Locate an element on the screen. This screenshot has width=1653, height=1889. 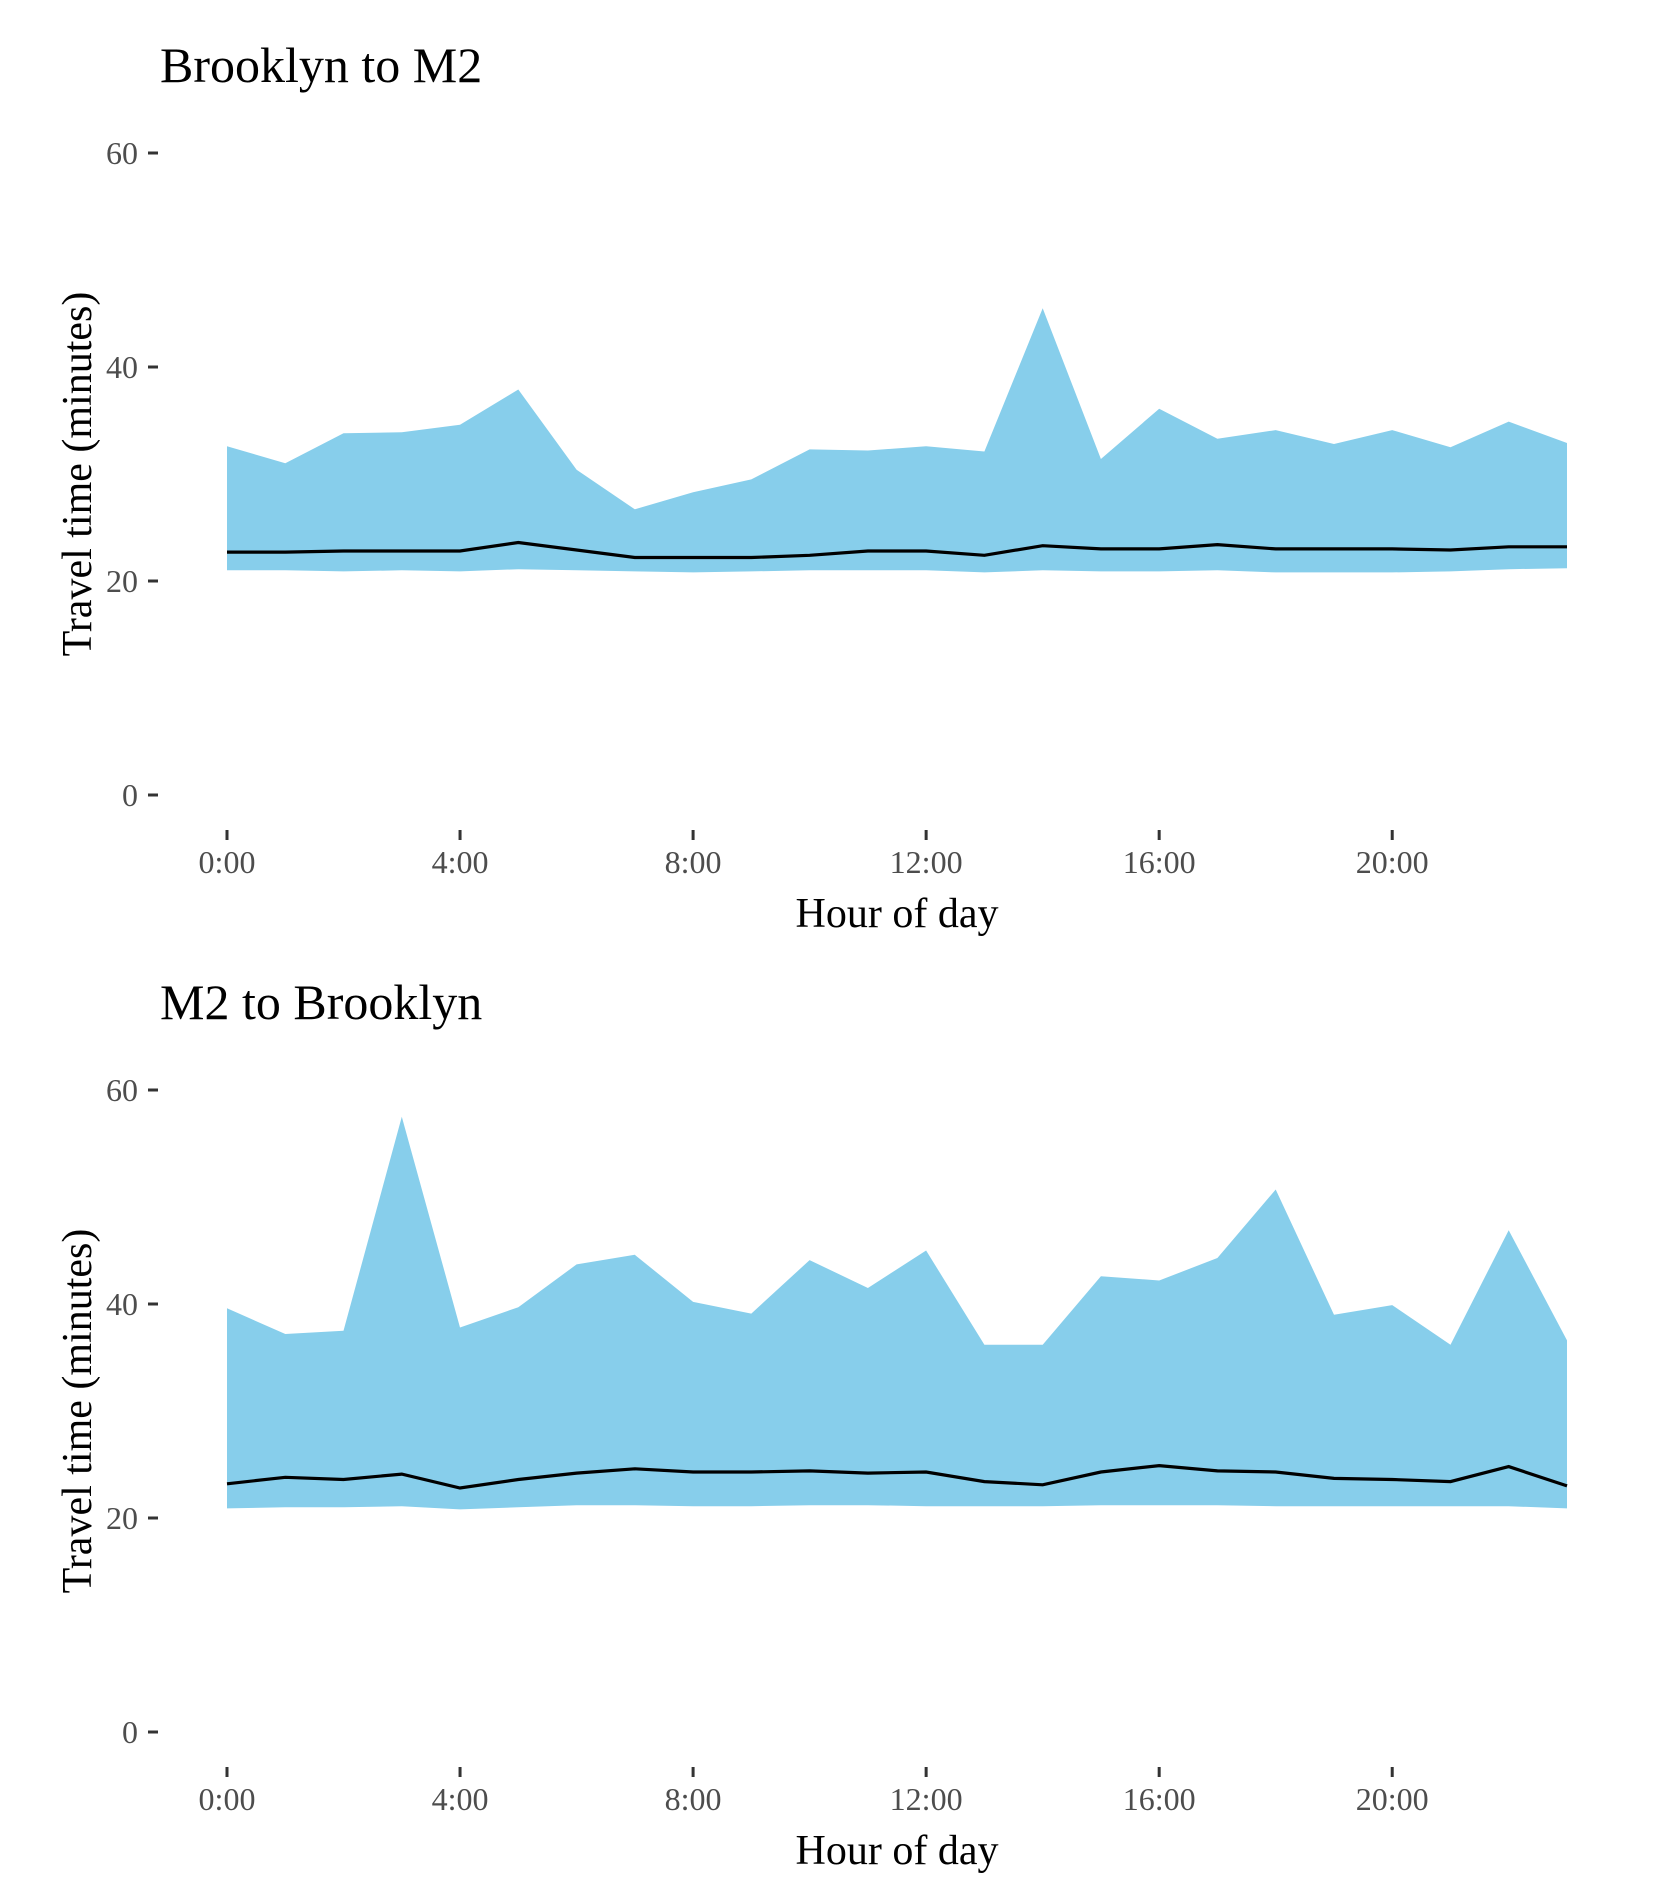
chart-title: Brooklyn to M2 is located at coordinates (321, 65).